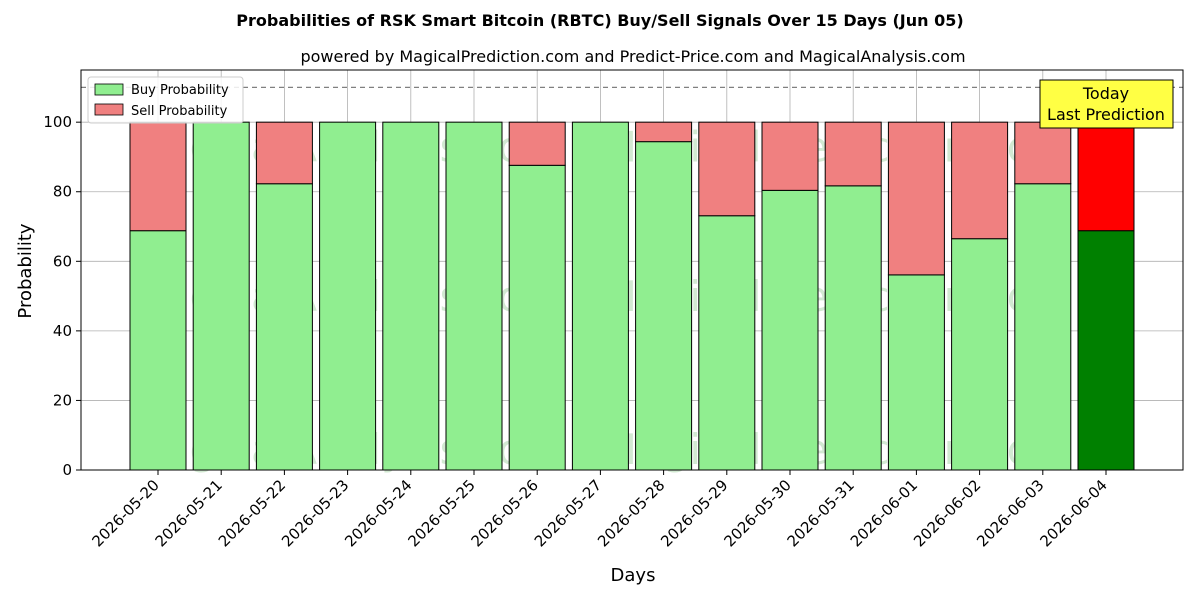  I want to click on legend-swatch-sell, so click(109, 109).